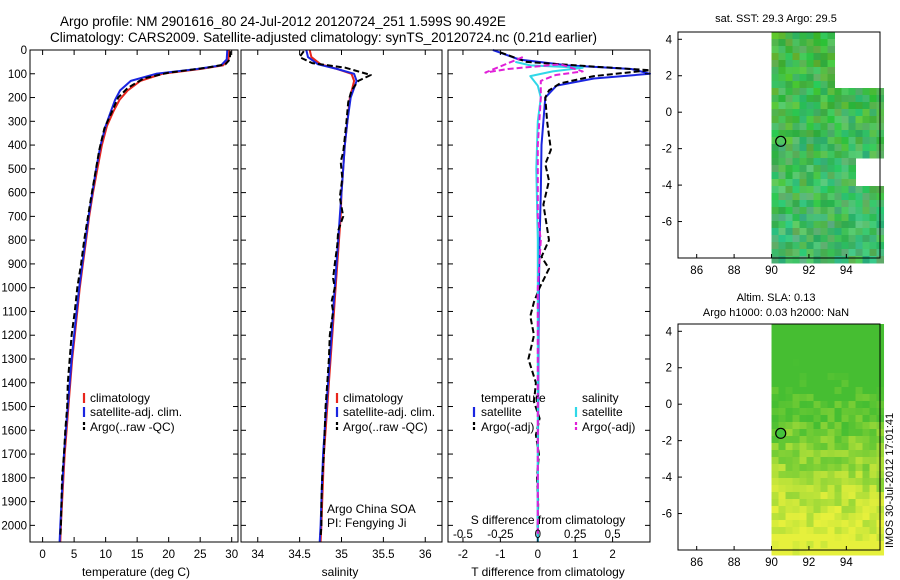  I want to click on legend-label-satellite-adj: satellite-adj. clim., so click(136, 412).